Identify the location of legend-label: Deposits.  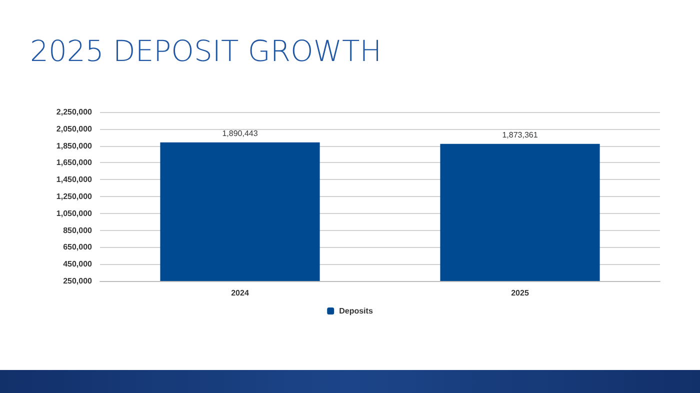
(356, 311).